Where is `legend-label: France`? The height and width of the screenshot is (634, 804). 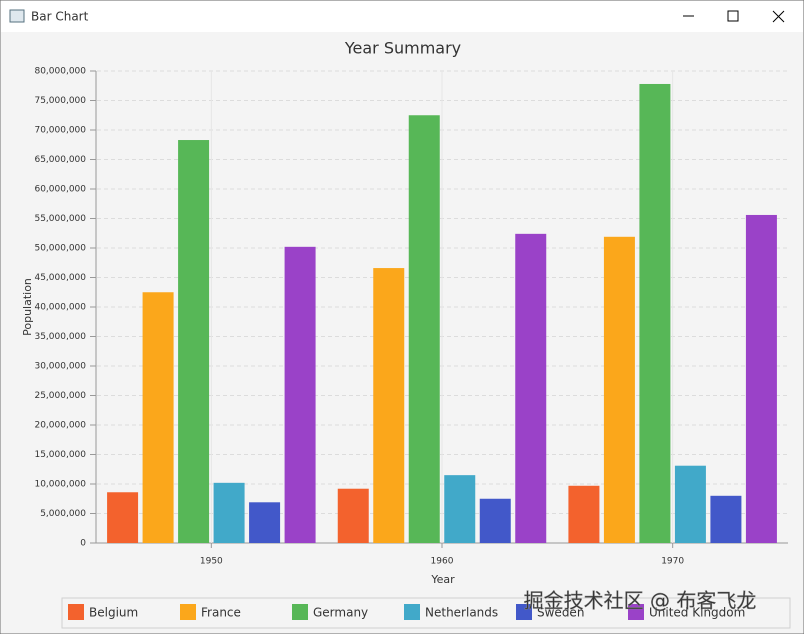
legend-label: France is located at coordinates (221, 613).